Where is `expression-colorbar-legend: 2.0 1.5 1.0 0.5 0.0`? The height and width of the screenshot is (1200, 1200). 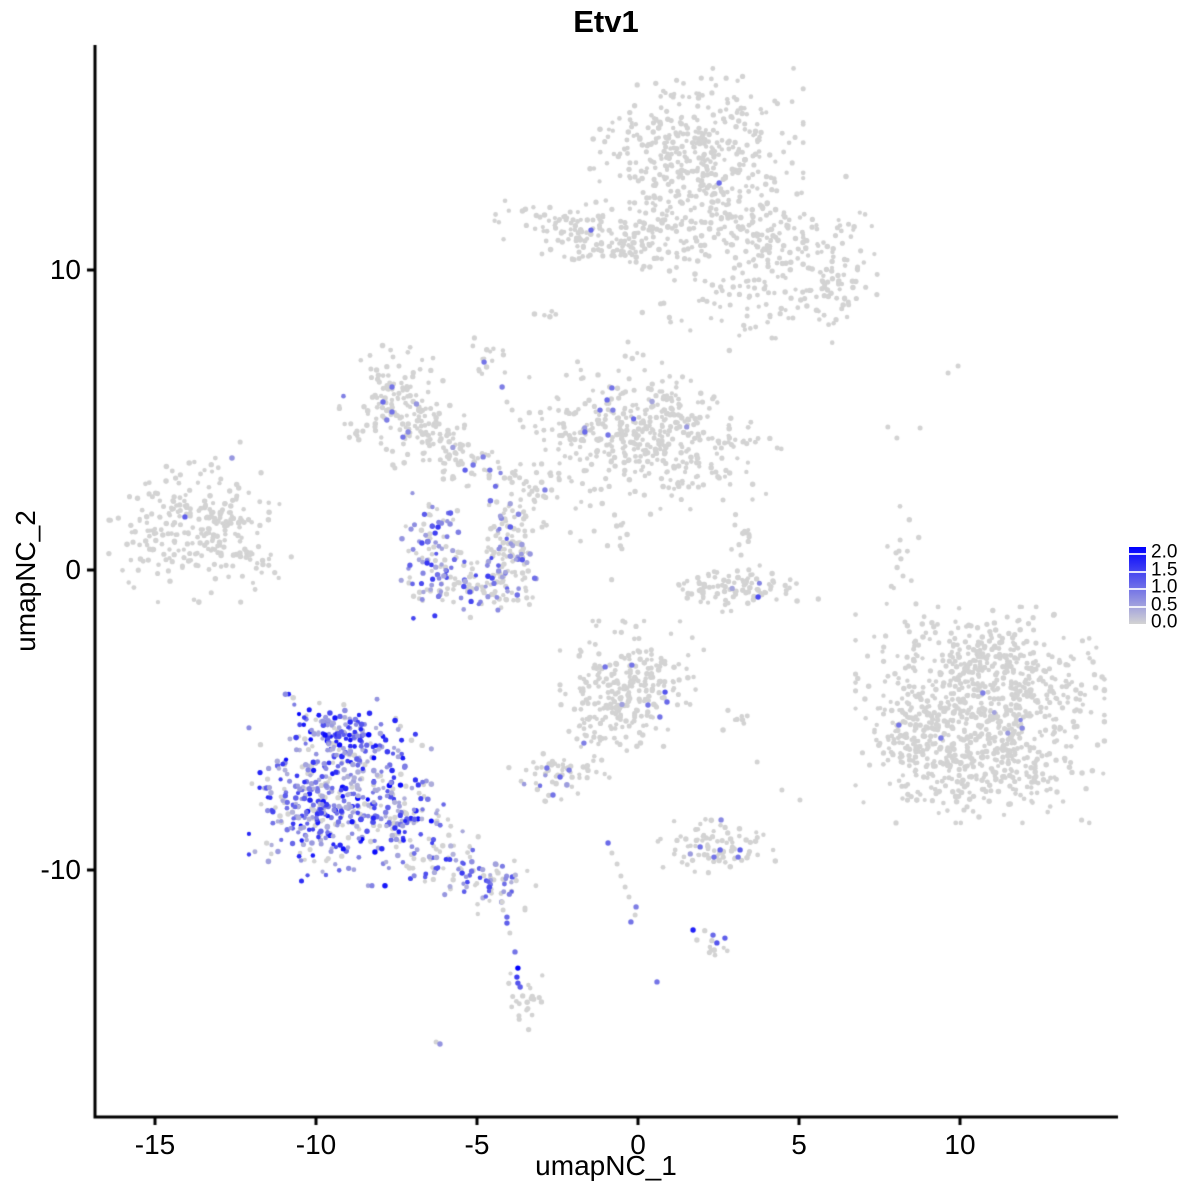
expression-colorbar-legend: 2.0 1.5 1.0 0.5 0.0 is located at coordinates (1164, 589).